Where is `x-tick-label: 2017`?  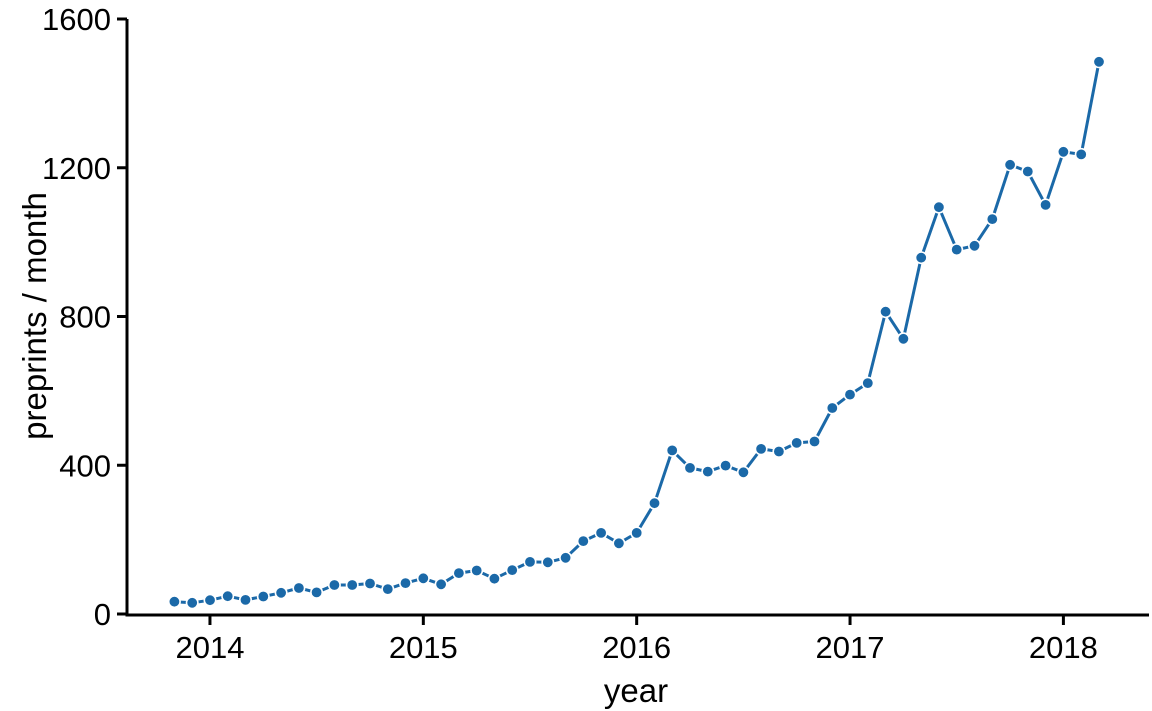 x-tick-label: 2017 is located at coordinates (850, 647).